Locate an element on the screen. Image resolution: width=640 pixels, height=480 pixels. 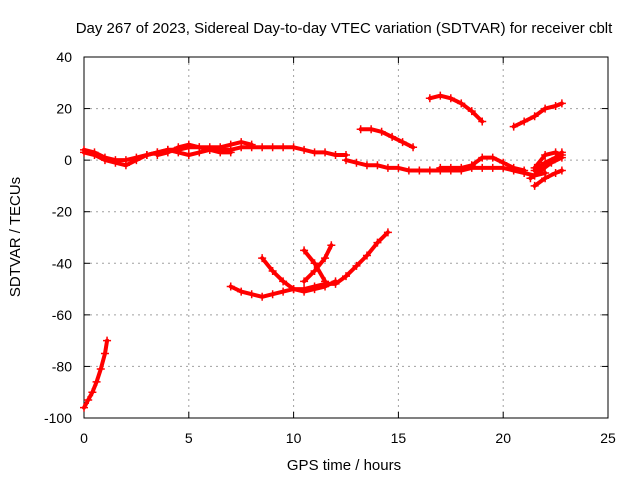
x-axis-label: GPS time / hours is located at coordinates (344, 465).